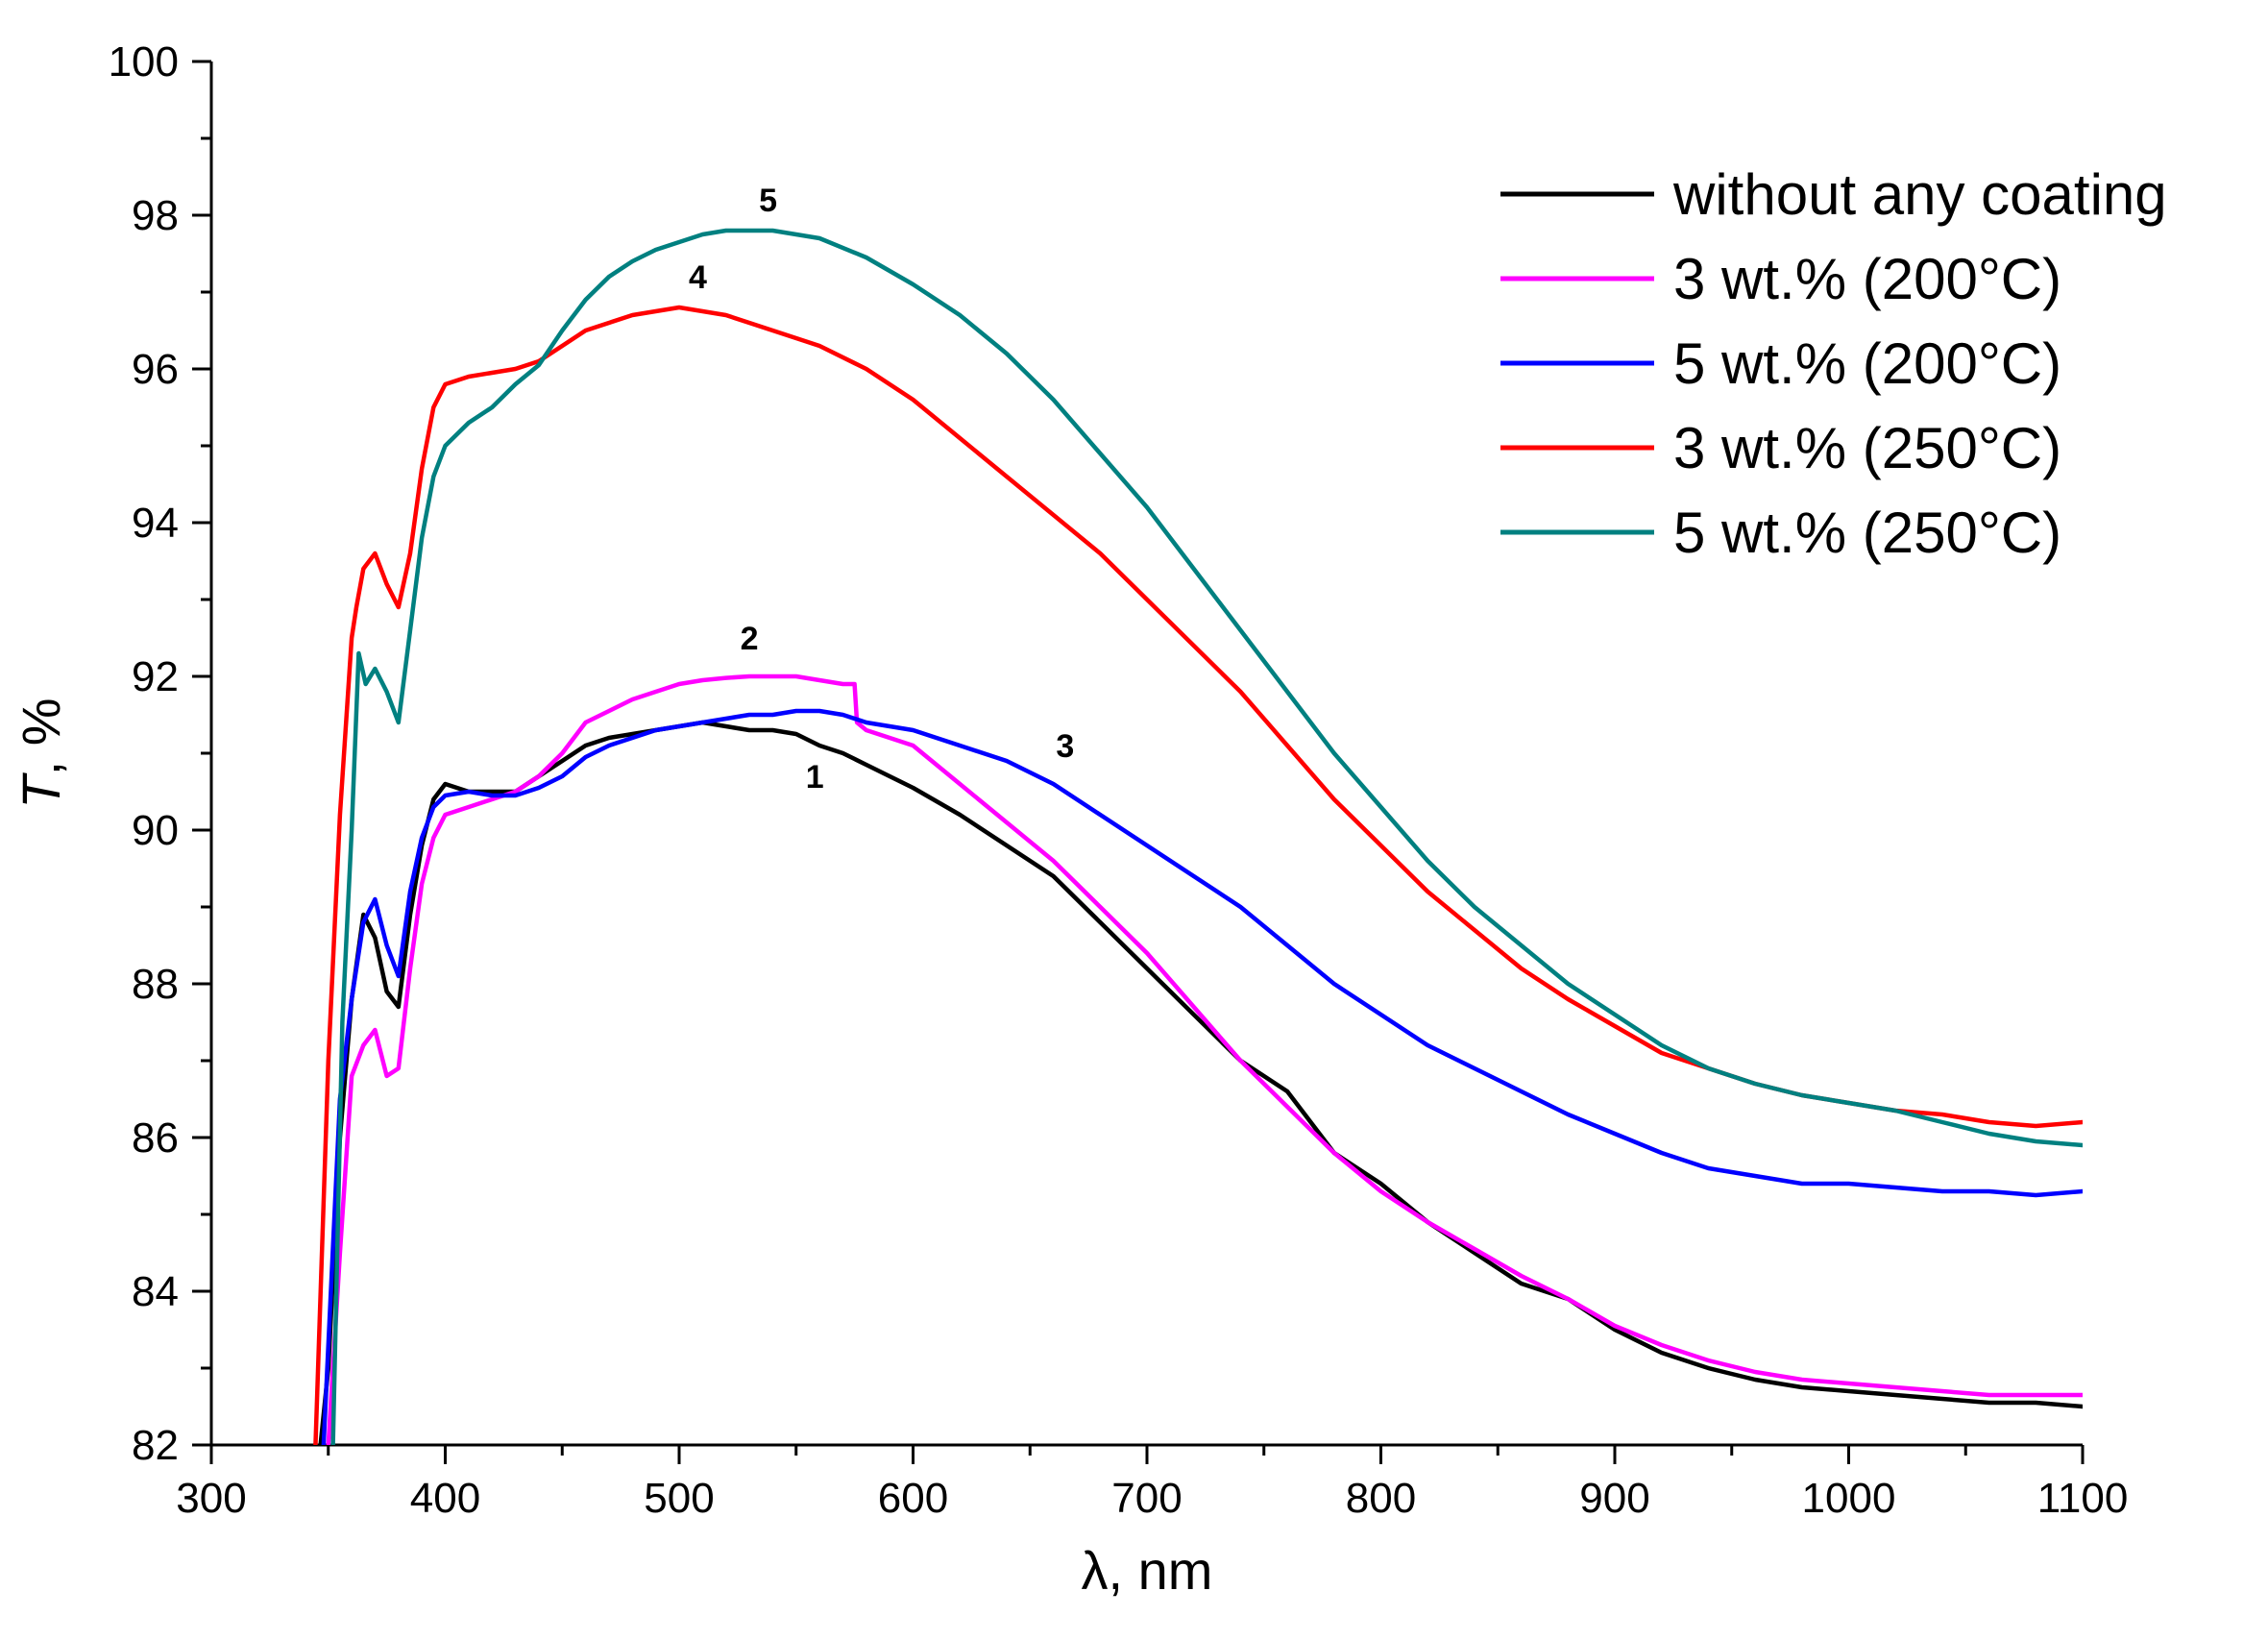 Image resolution: width=2268 pixels, height=1640 pixels. Describe the element at coordinates (913, 1498) in the screenshot. I see `x-tick-label: 600` at that location.